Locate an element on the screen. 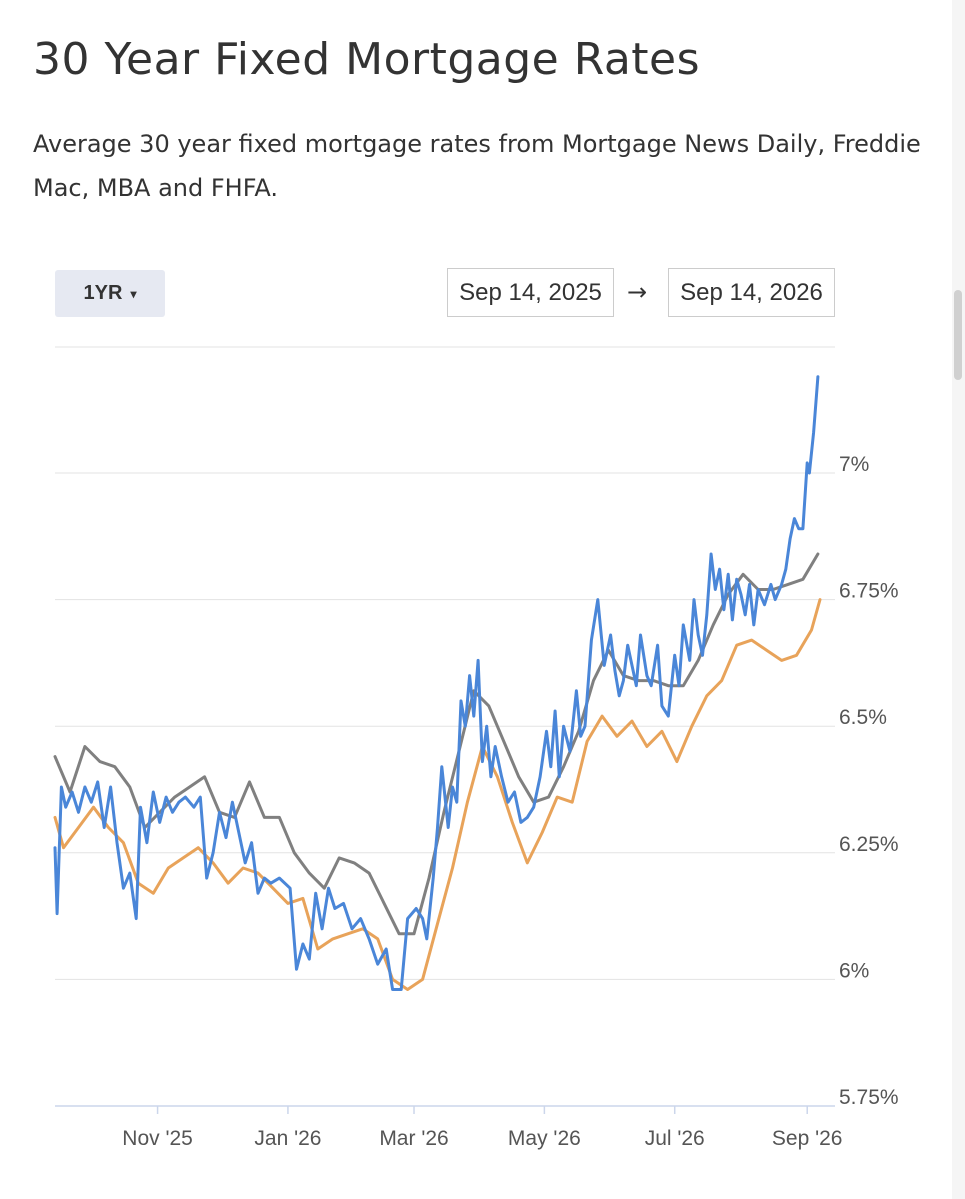 This screenshot has width=965, height=1199. x-tick-label: Jul '26 is located at coordinates (675, 1138).